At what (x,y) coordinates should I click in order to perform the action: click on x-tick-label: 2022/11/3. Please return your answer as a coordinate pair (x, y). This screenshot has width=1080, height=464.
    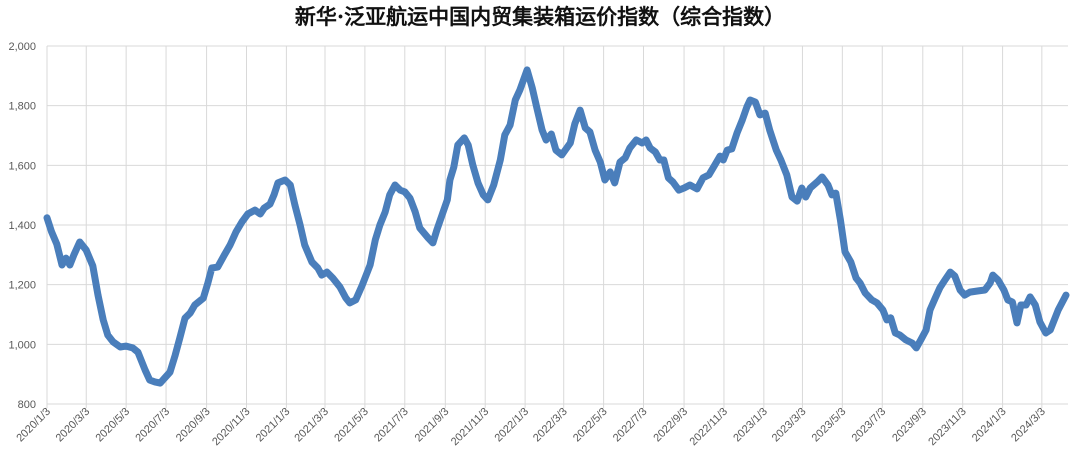
    Looking at the image, I should click on (709, 427).